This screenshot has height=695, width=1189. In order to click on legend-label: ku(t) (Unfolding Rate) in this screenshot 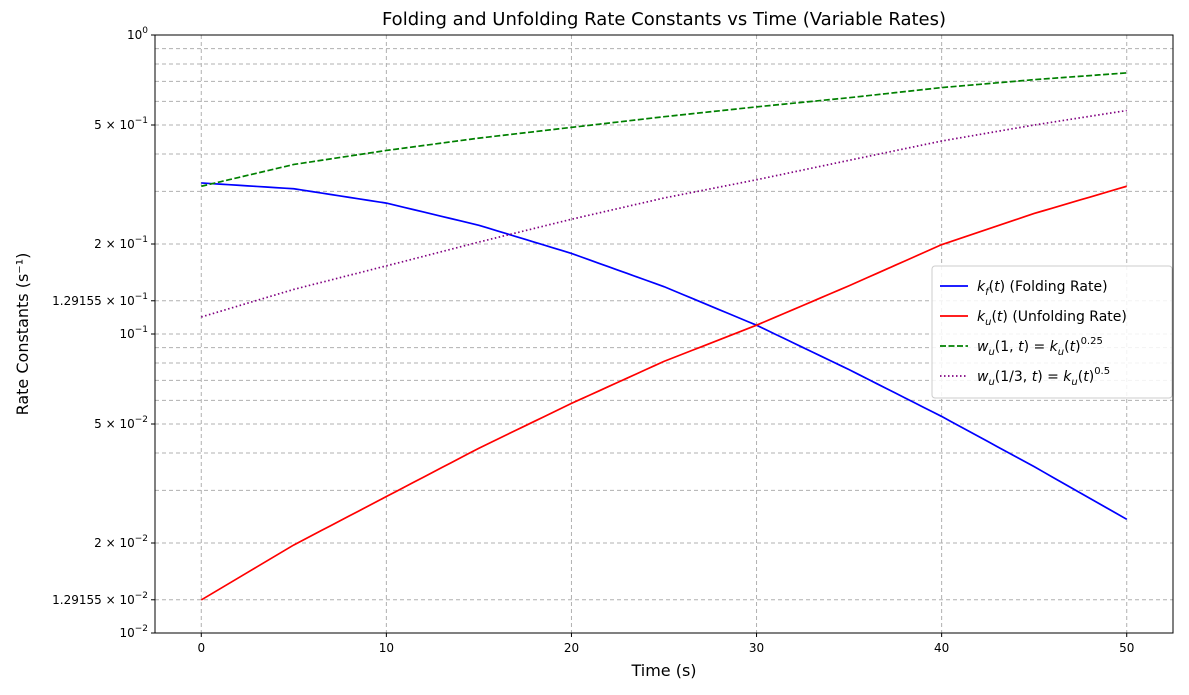, I will do `click(1052, 318)`.